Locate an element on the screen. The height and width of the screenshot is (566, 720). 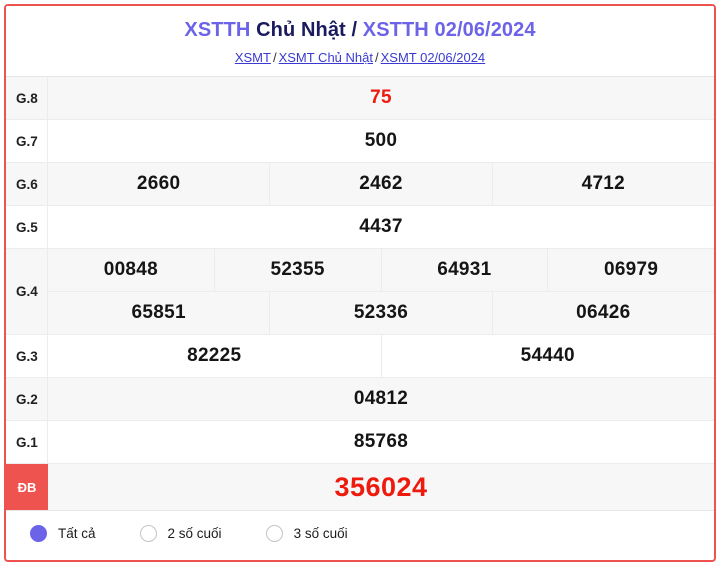
prize-cells-g3: 82225 54440 is located at coordinates (381, 356).